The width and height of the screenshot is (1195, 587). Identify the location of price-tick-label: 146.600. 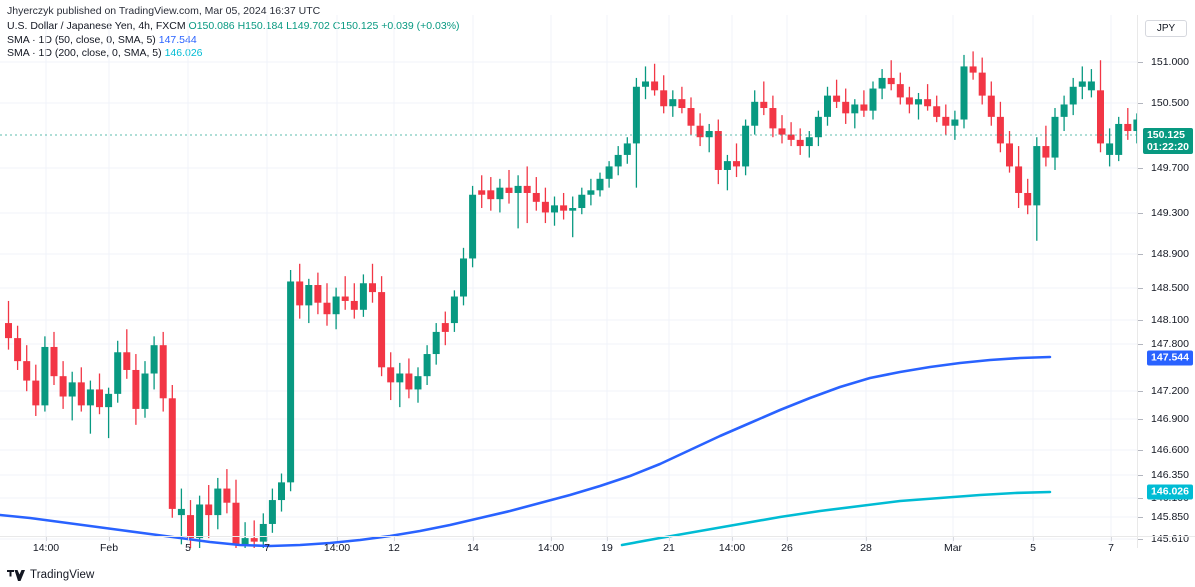
(1170, 450).